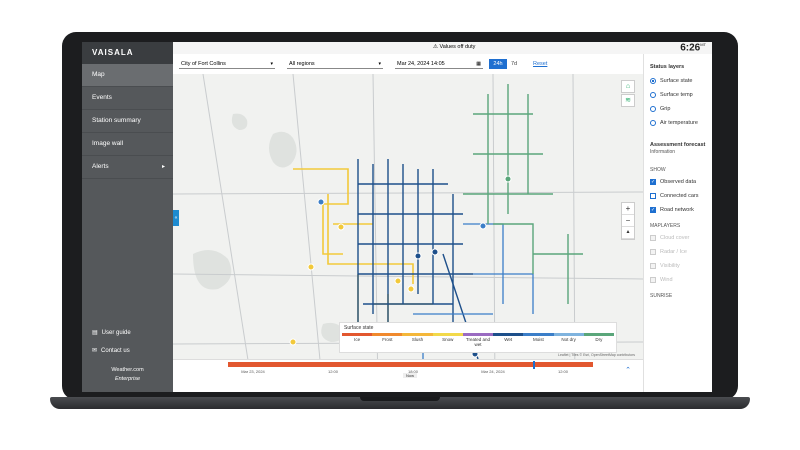 This screenshot has width=800, height=450. What do you see at coordinates (493, 371) in the screenshot?
I see `timeline-tick: Mar 24, 2024` at bounding box center [493, 371].